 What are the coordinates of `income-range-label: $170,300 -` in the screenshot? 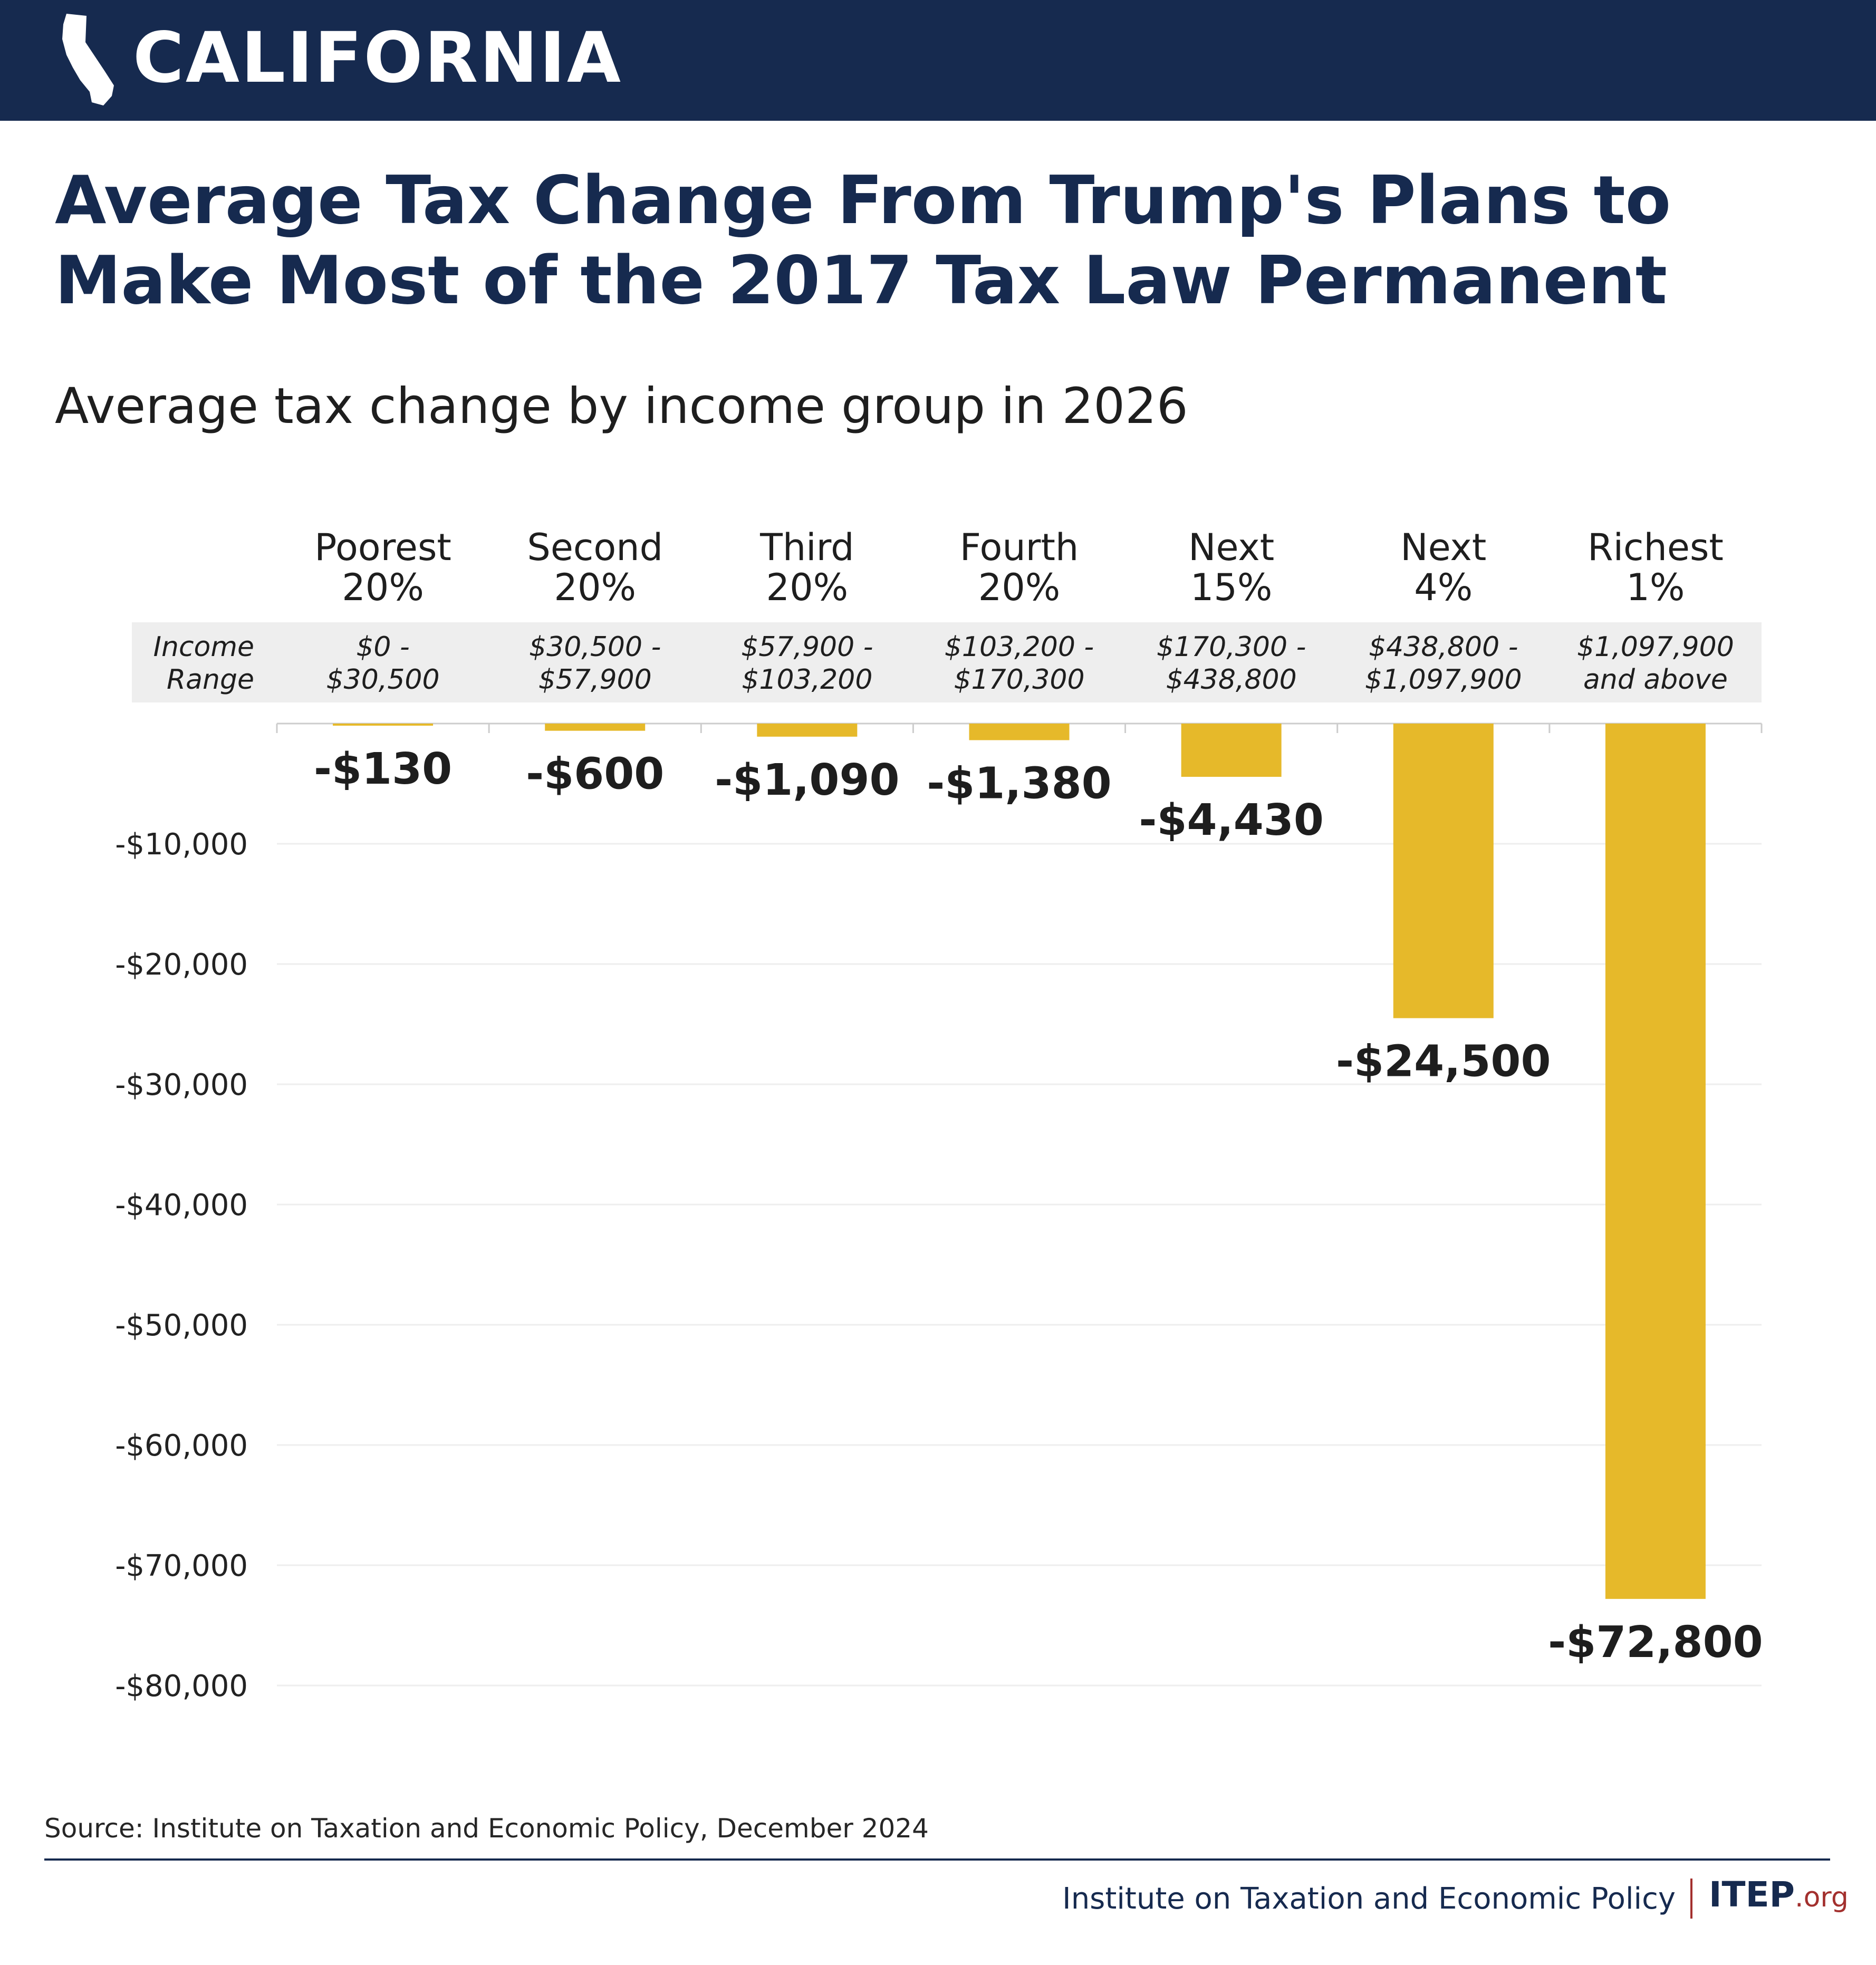 It's located at (1232, 647).